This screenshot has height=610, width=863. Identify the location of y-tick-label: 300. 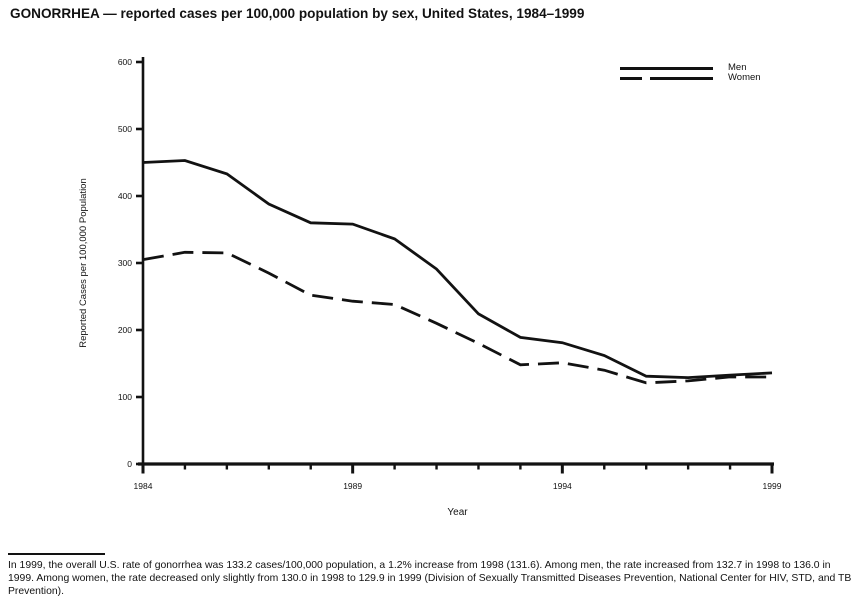
(125, 263).